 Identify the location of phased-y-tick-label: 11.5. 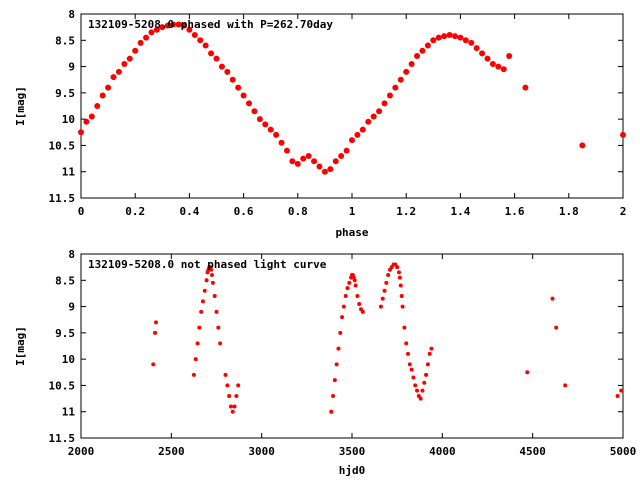
(62, 198).